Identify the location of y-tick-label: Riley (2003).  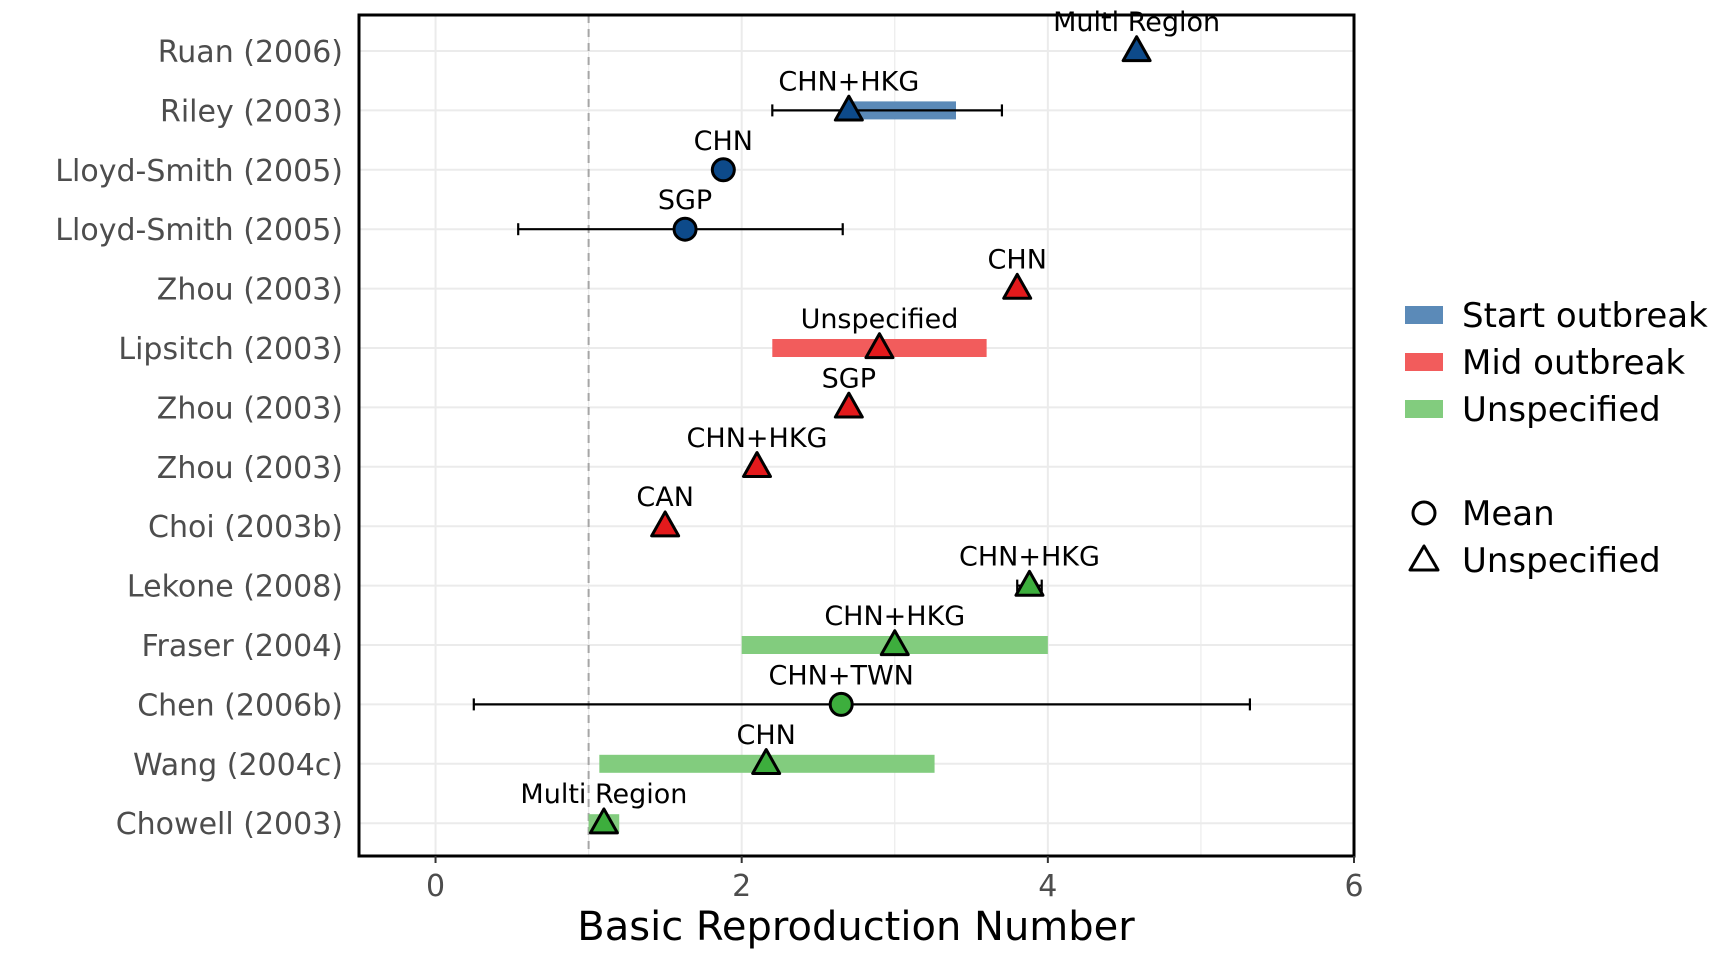
(251, 111).